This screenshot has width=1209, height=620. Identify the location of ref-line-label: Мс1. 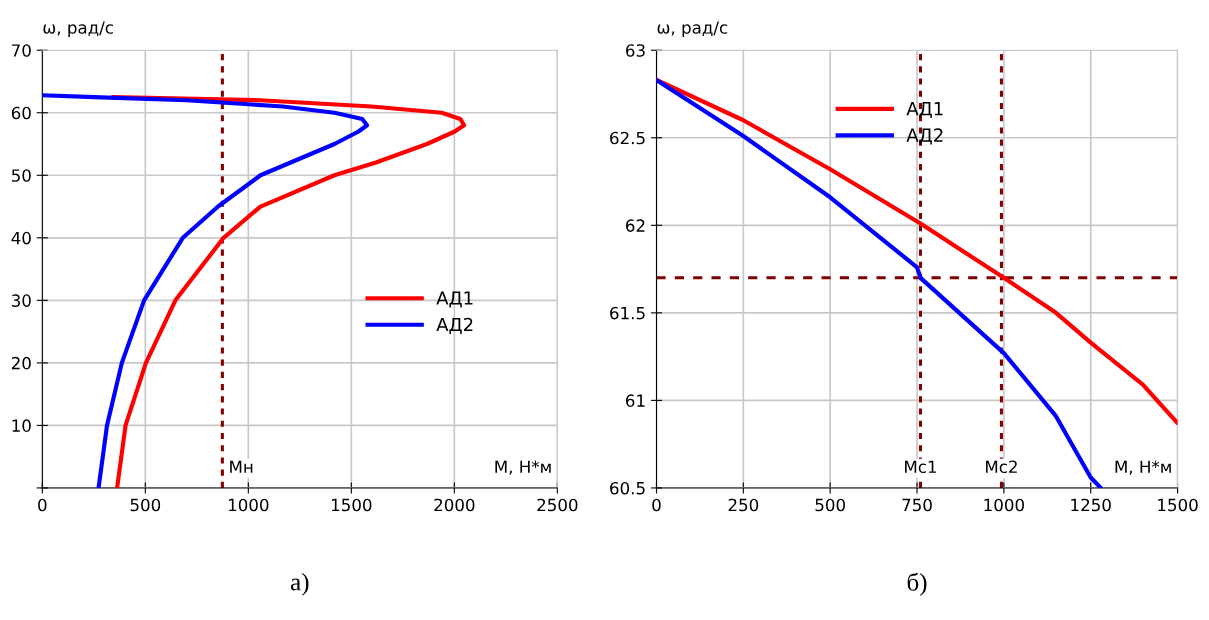
(921, 467).